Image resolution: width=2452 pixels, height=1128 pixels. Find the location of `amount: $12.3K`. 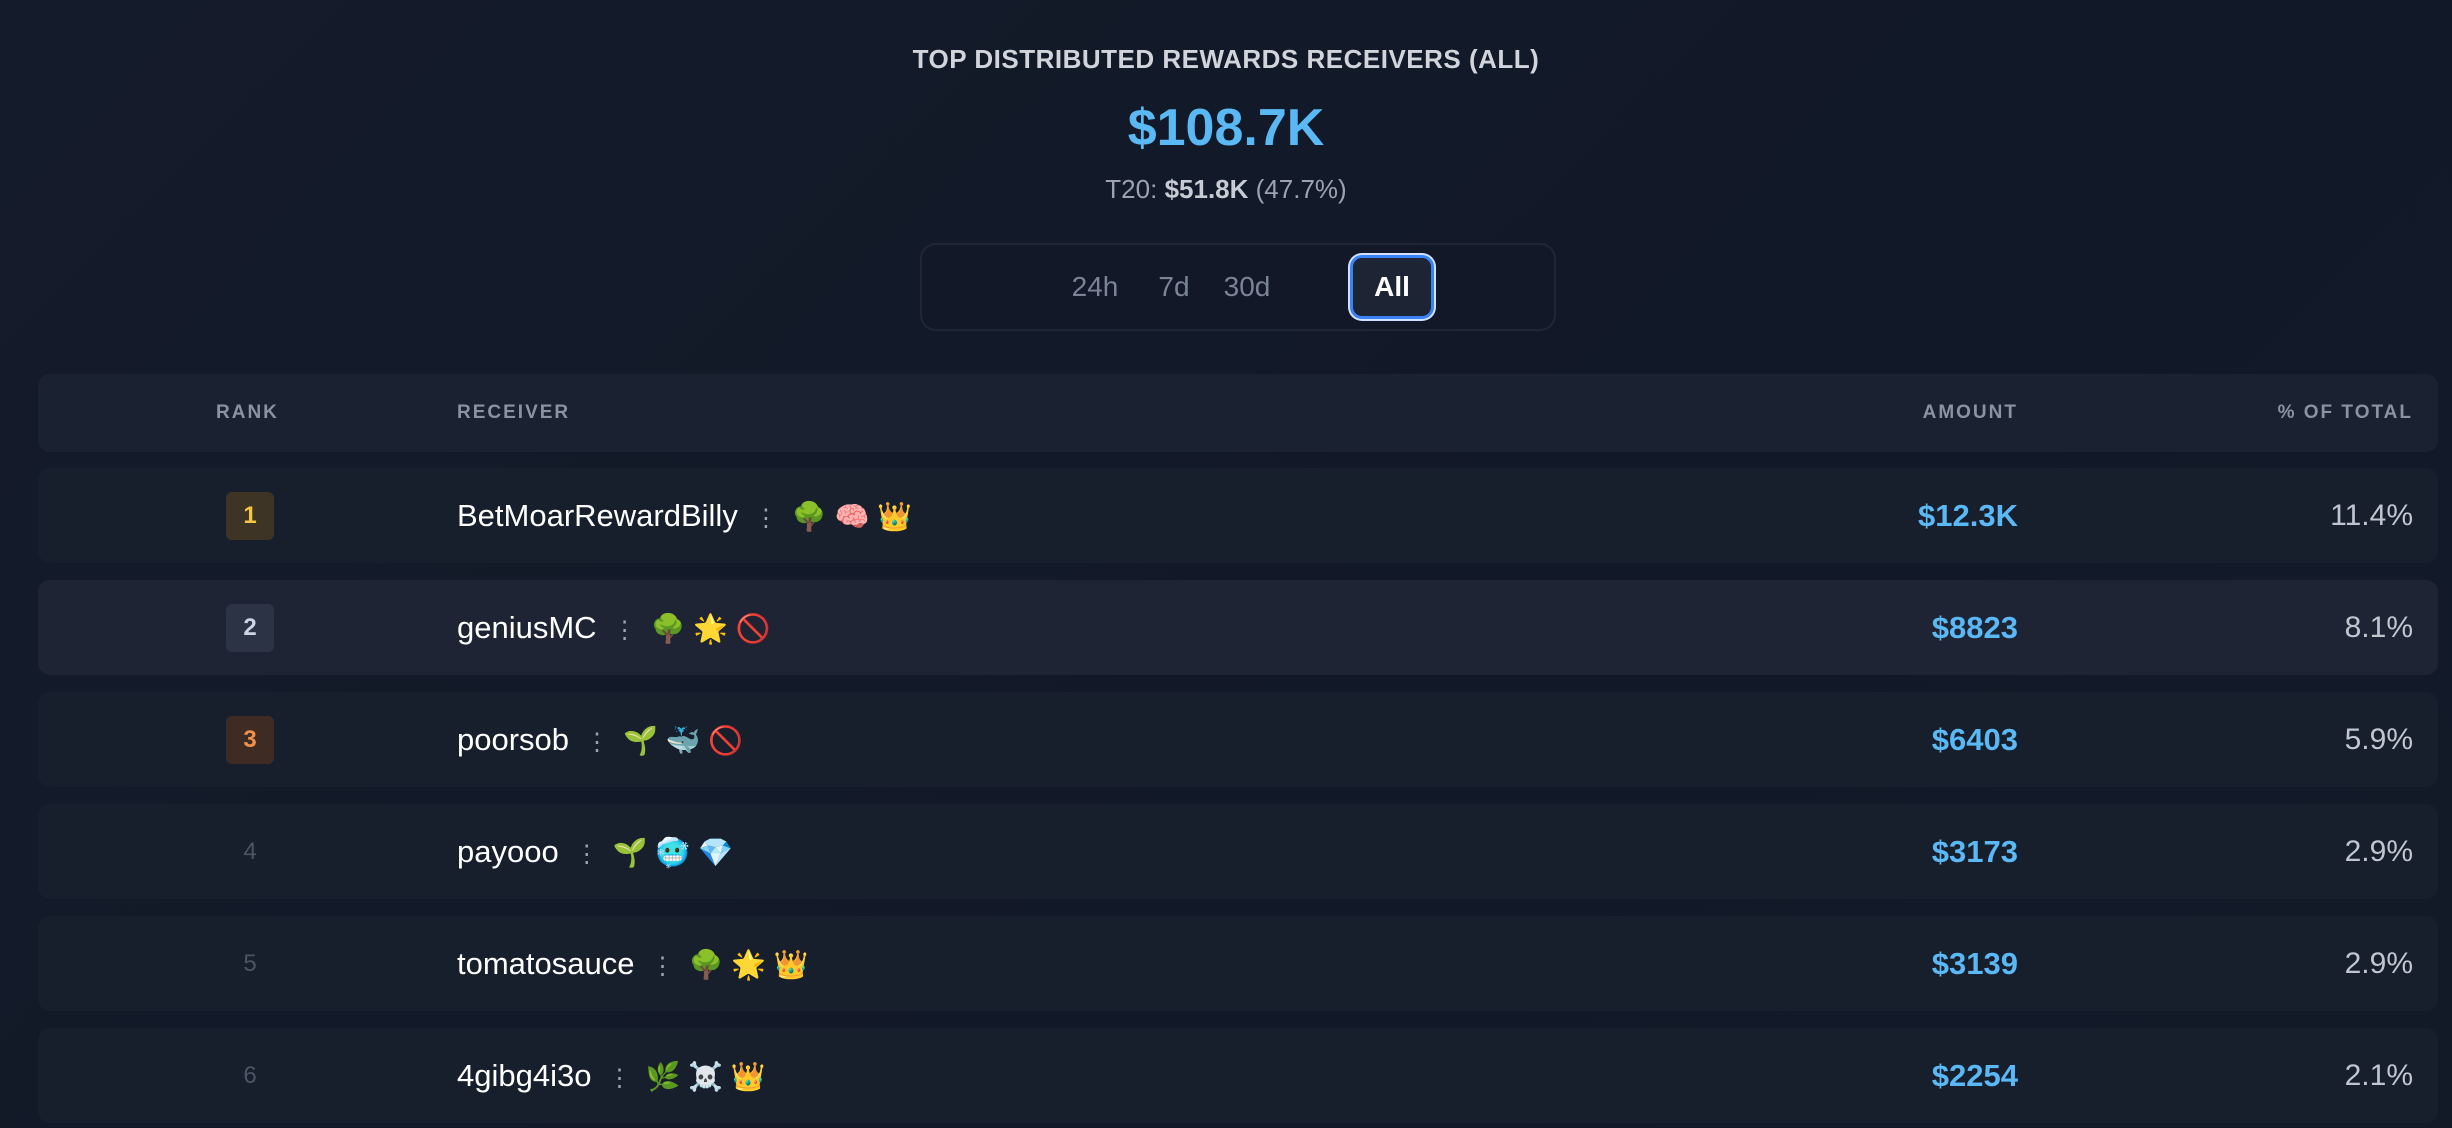

amount: $12.3K is located at coordinates (1968, 515).